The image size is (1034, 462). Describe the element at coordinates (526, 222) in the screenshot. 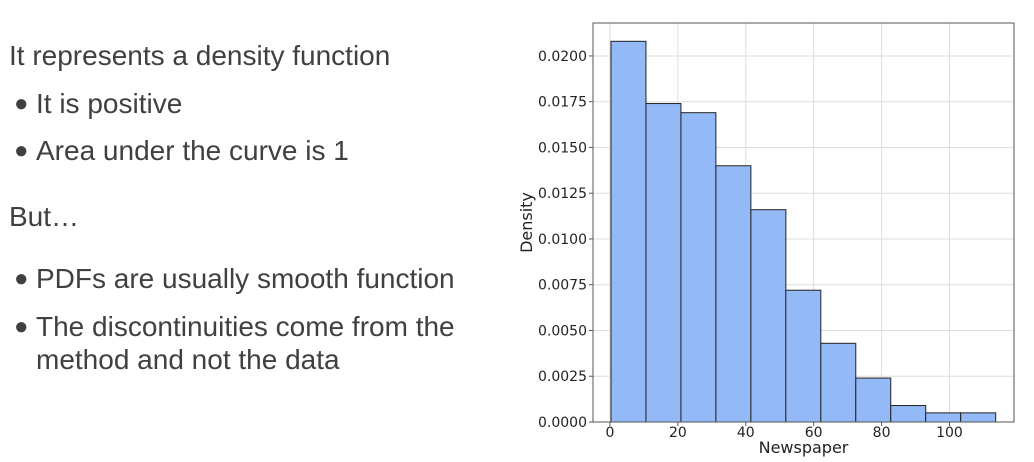

I see `y-axis-label: Density` at that location.